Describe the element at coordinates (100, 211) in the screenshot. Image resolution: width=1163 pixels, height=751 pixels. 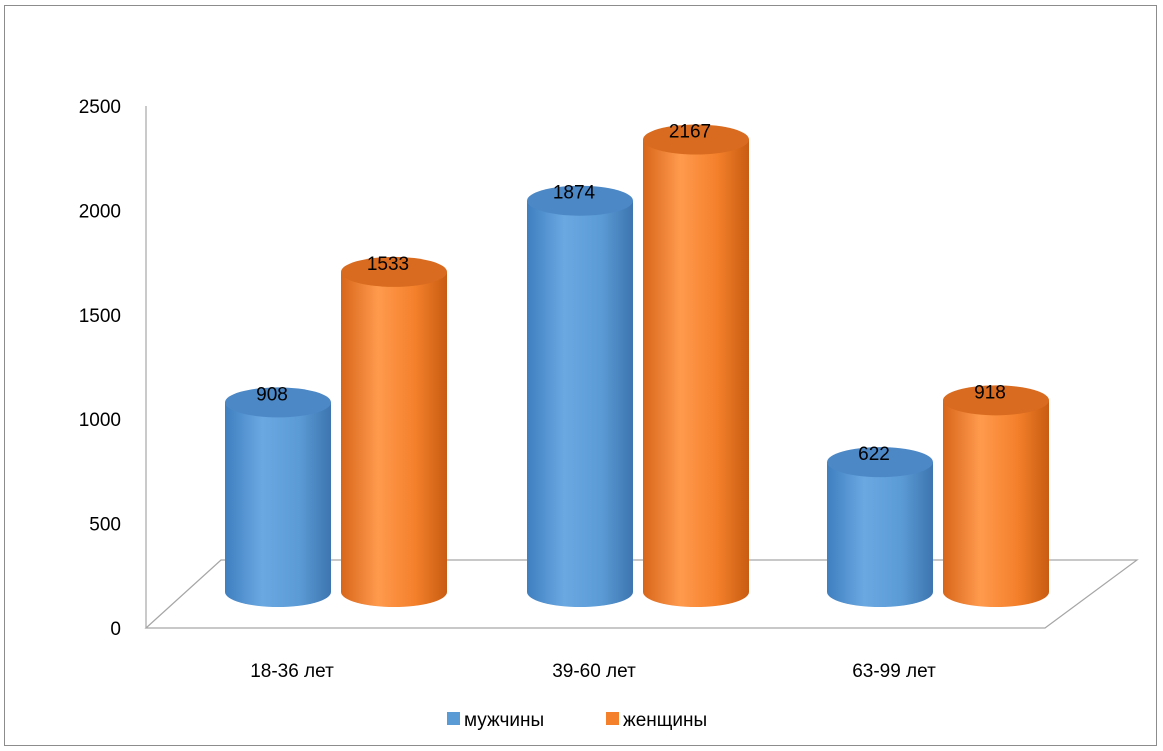
I see `y-tick-label: 2000` at that location.